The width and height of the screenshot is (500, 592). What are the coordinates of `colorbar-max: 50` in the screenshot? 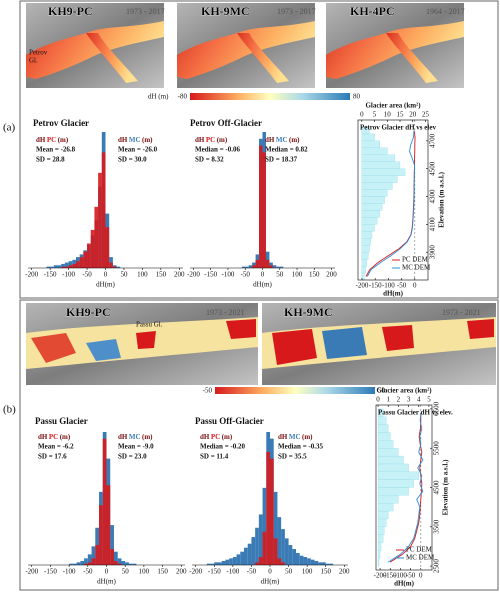 It's located at (382, 391).